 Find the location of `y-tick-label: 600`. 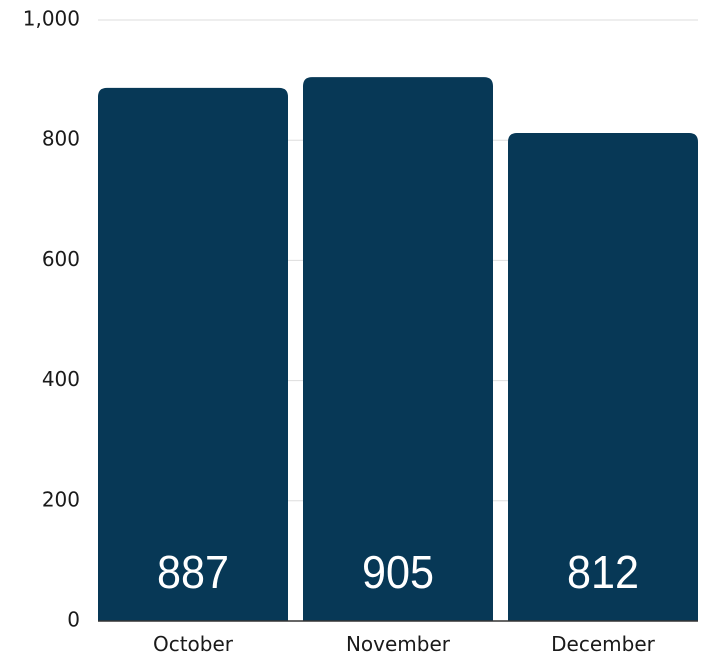

y-tick-label: 600 is located at coordinates (61, 259).